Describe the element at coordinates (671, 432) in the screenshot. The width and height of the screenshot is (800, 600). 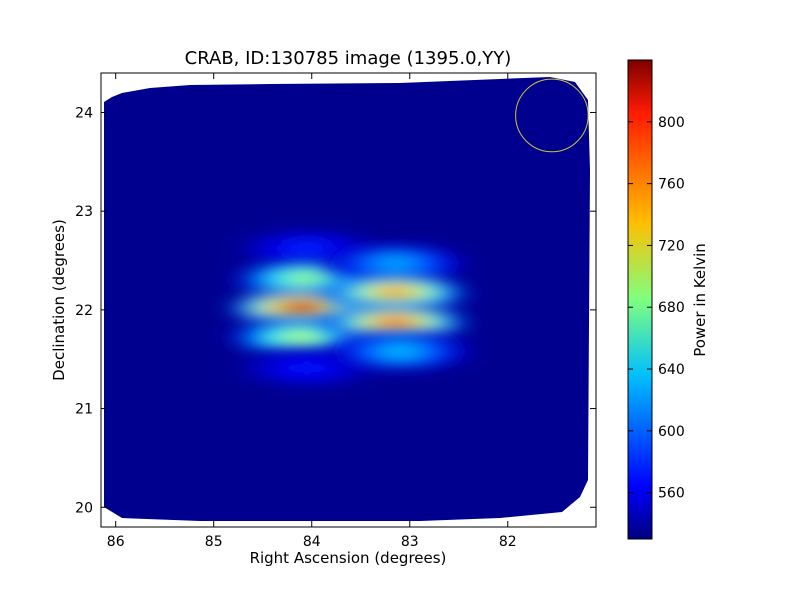
I see `colorbar-tick-label: 600` at that location.